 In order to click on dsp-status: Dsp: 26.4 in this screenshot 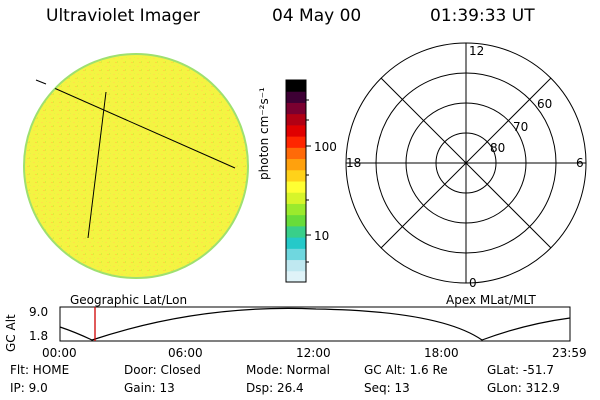, I will do `click(275, 388)`.